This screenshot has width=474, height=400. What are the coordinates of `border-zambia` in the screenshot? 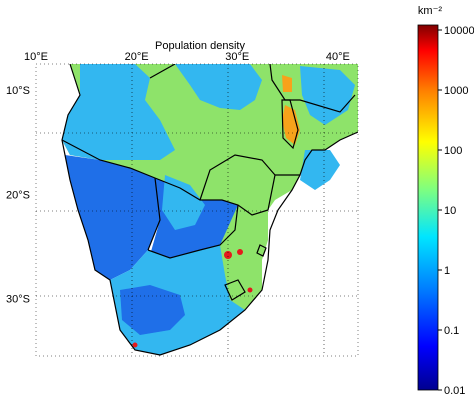 It's located at (211, 196).